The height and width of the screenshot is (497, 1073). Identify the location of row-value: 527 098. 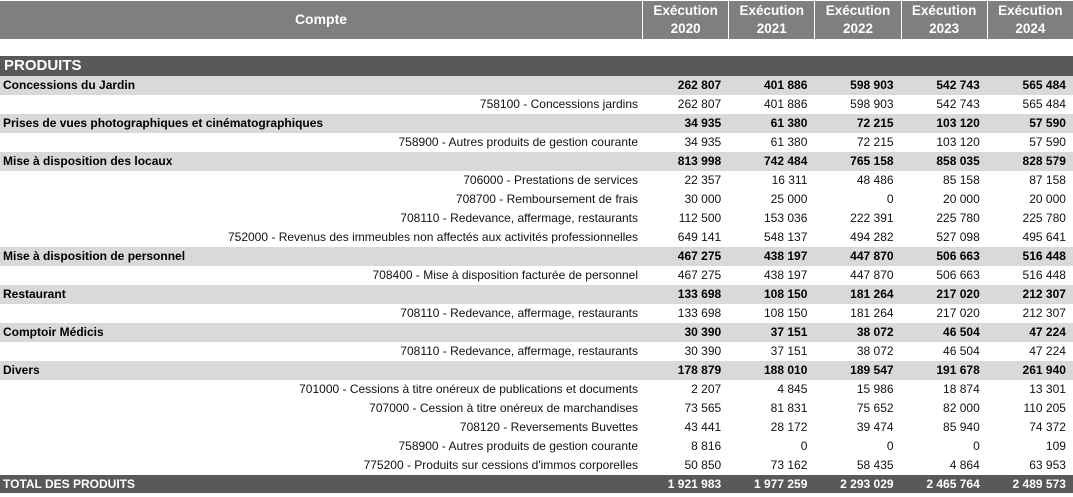
(958, 237).